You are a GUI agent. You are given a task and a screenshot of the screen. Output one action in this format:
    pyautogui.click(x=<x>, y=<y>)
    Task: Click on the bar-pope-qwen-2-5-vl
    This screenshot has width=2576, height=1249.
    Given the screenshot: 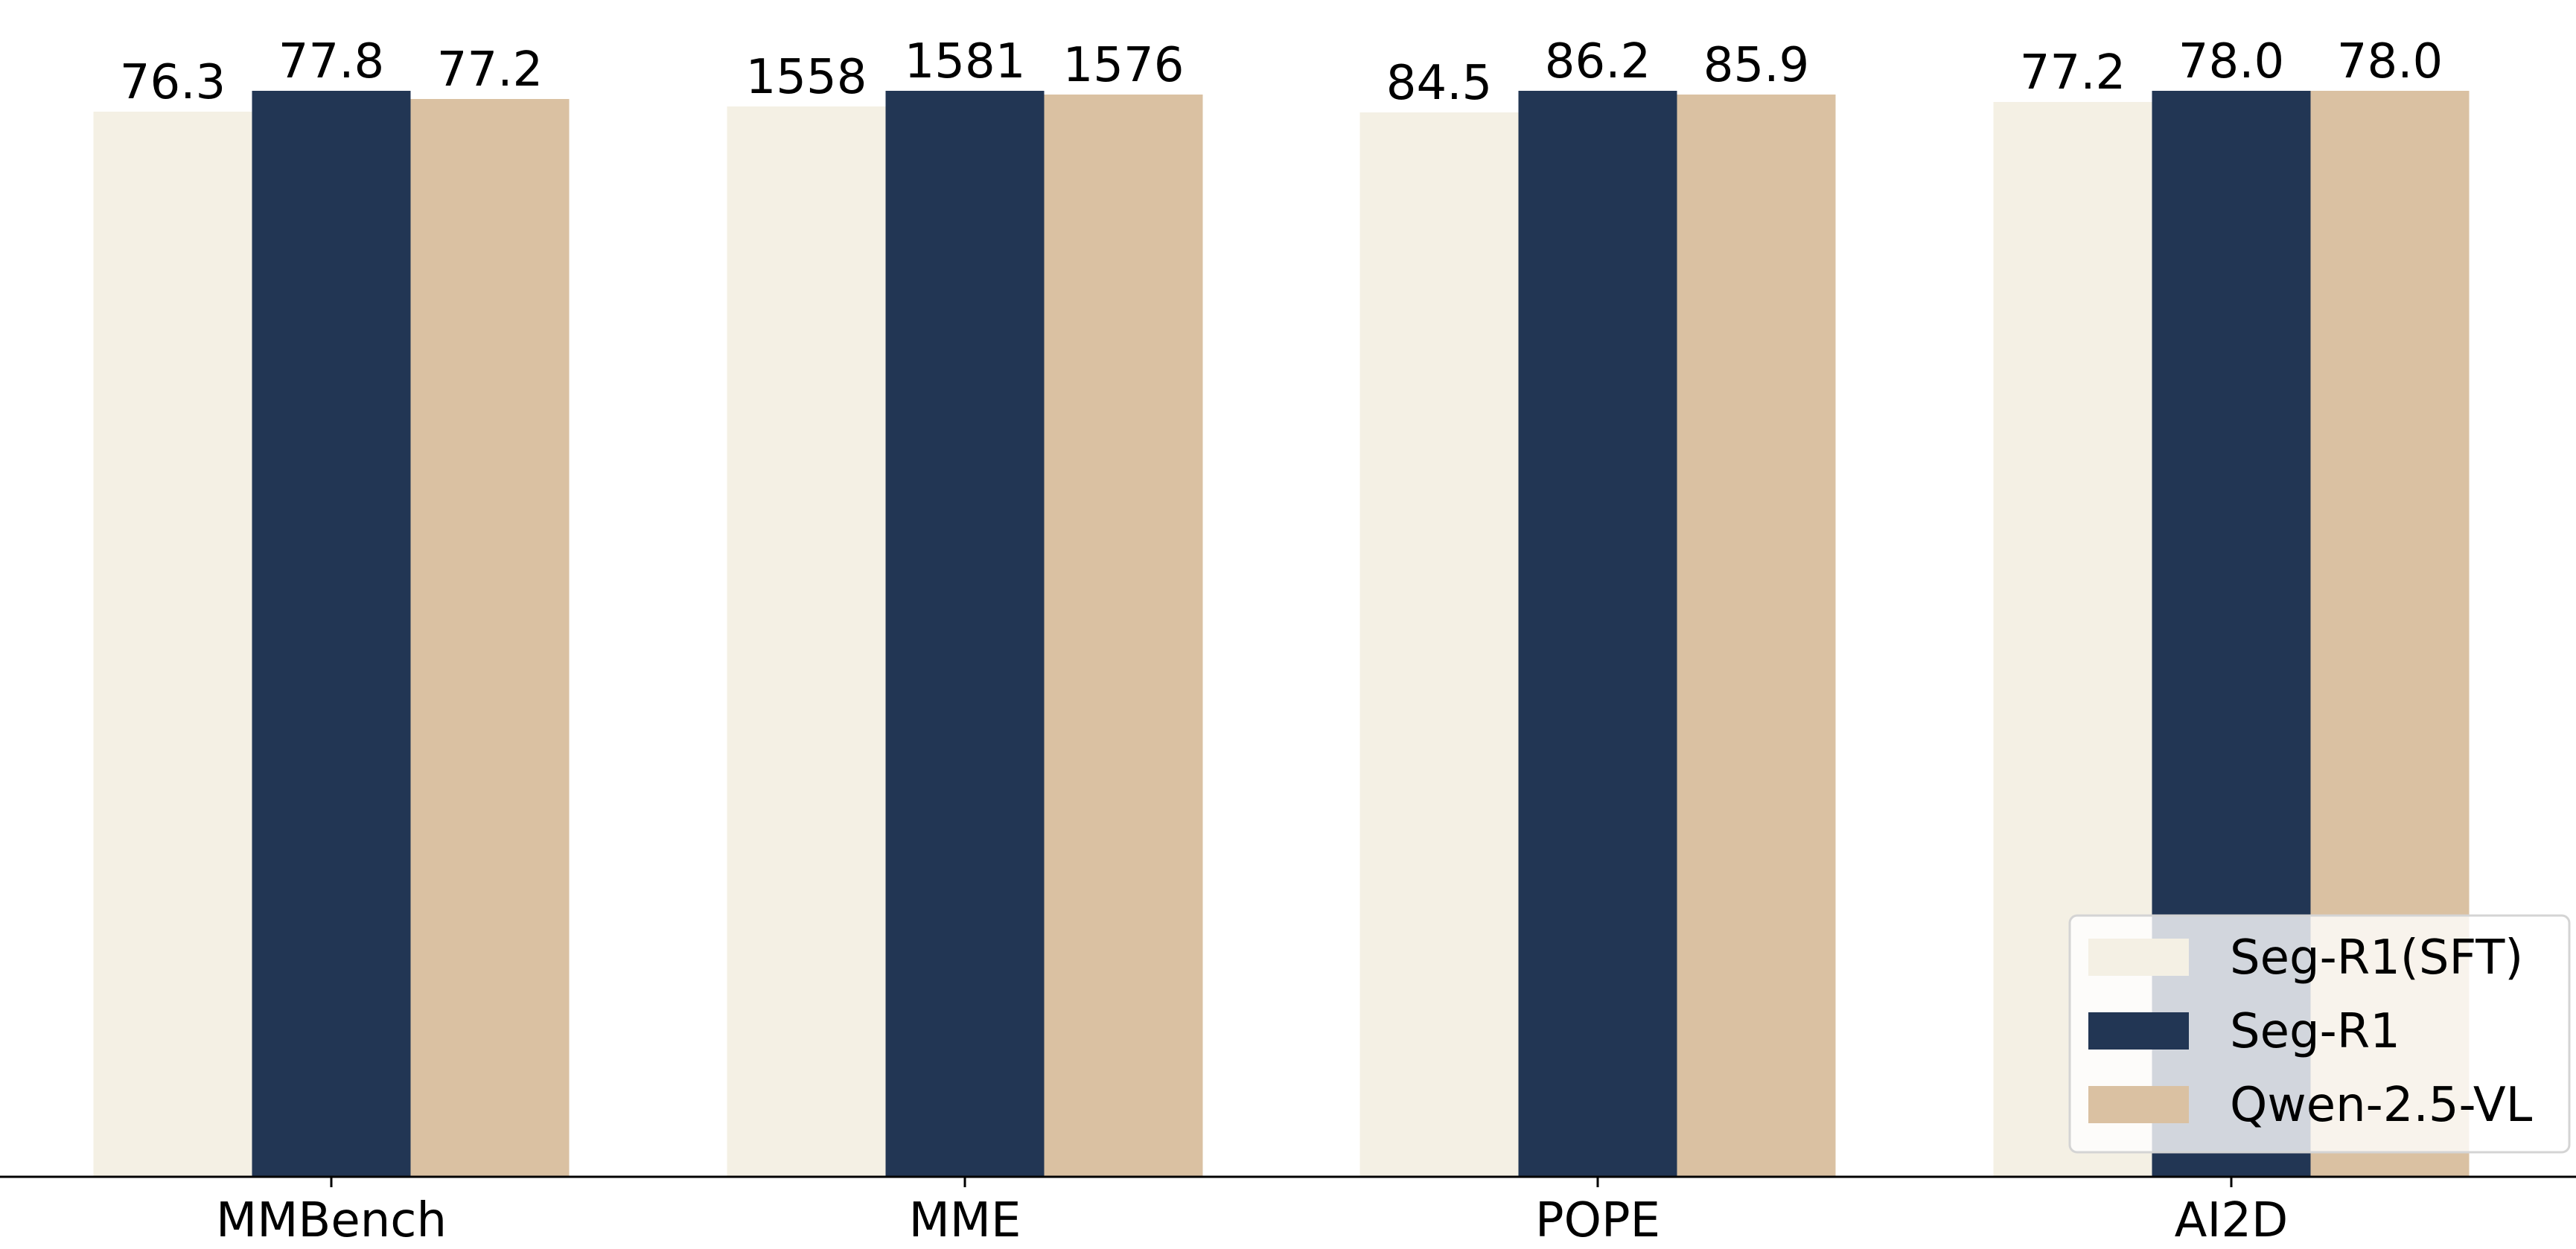 What is the action you would take?
    pyautogui.click(x=1756, y=636)
    